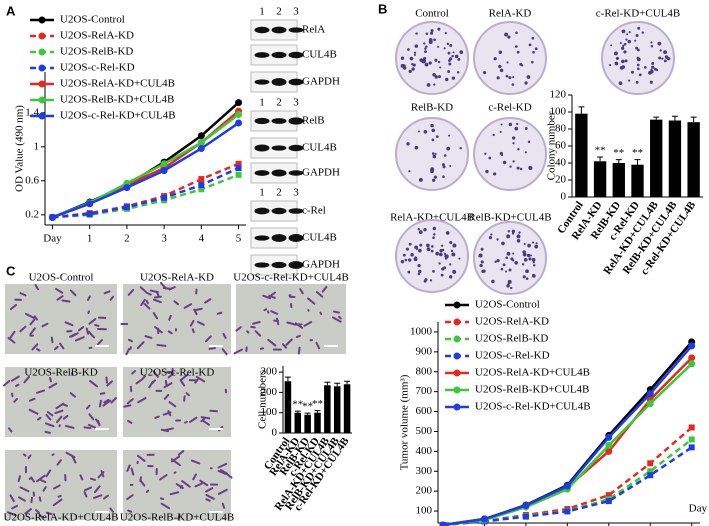  What do you see at coordinates (319, 238) in the screenshot?
I see `blot-label: CUL4B` at bounding box center [319, 238].